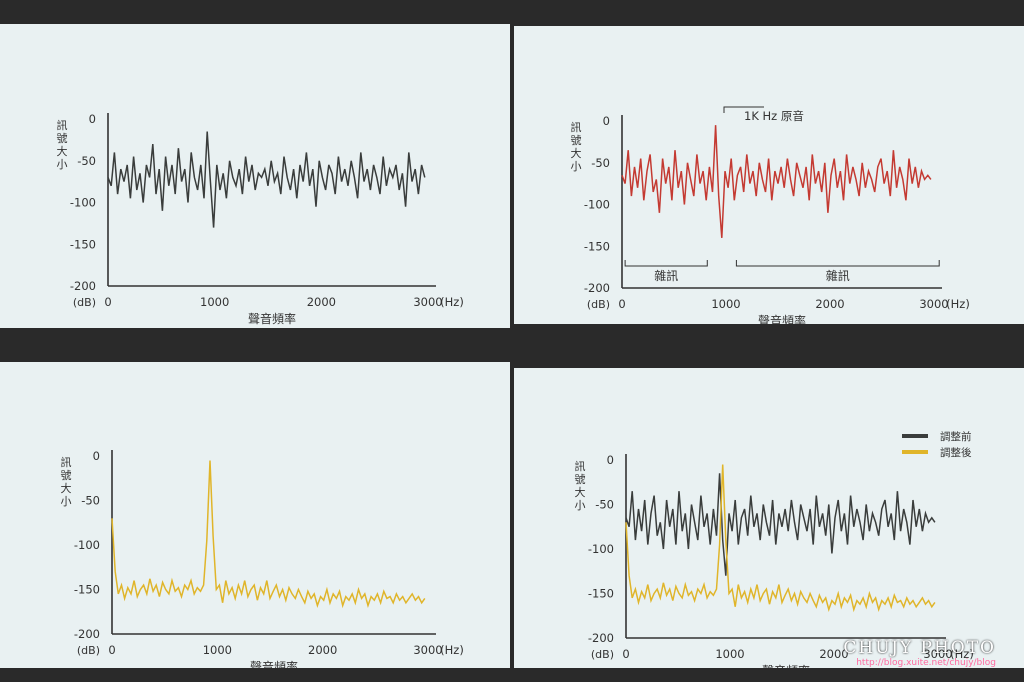 Image resolution: width=1024 pixels, height=682 pixels. What do you see at coordinates (666, 275) in the screenshot?
I see `annotation-noise-left-label: 雜訊` at bounding box center [666, 275].